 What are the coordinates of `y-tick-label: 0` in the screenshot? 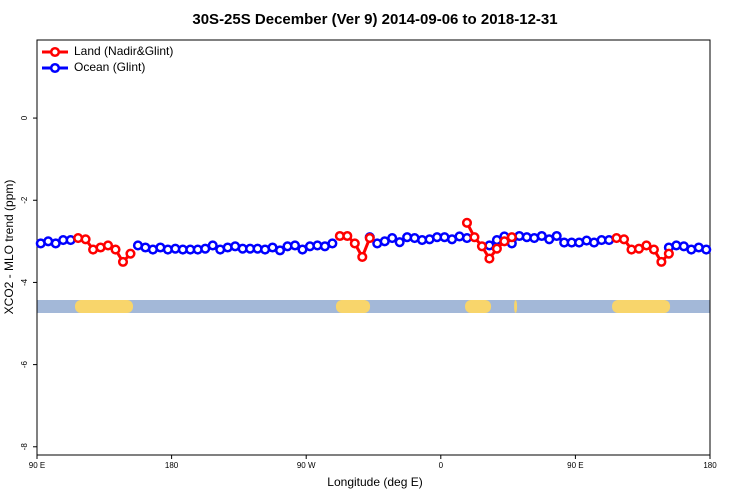 It's located at (24, 117).